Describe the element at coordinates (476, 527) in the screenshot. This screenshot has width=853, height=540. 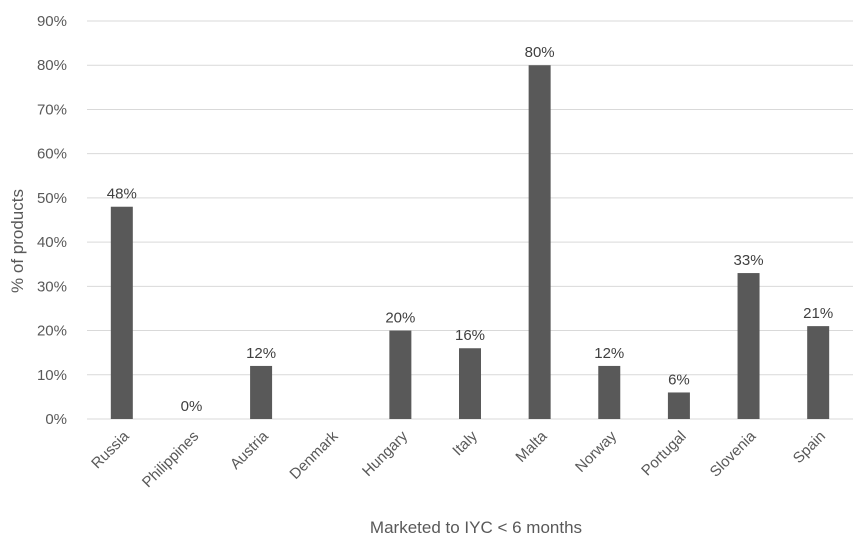
I see `x-axis-title: Marketed to IYC < 6 months` at that location.